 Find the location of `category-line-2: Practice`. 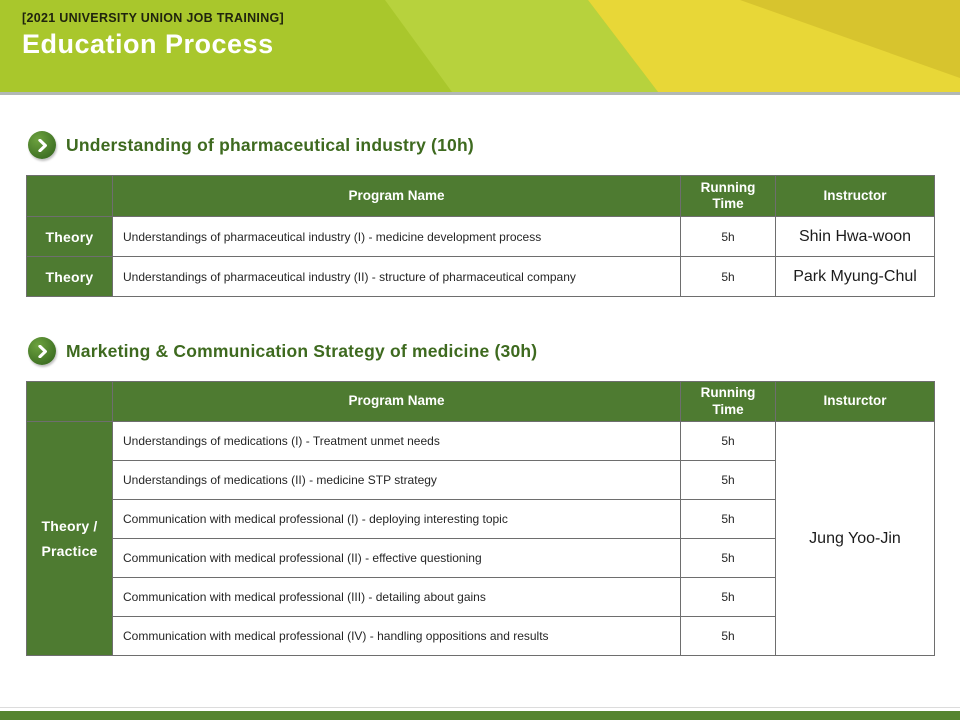

category-line-2: Practice is located at coordinates (69, 551).